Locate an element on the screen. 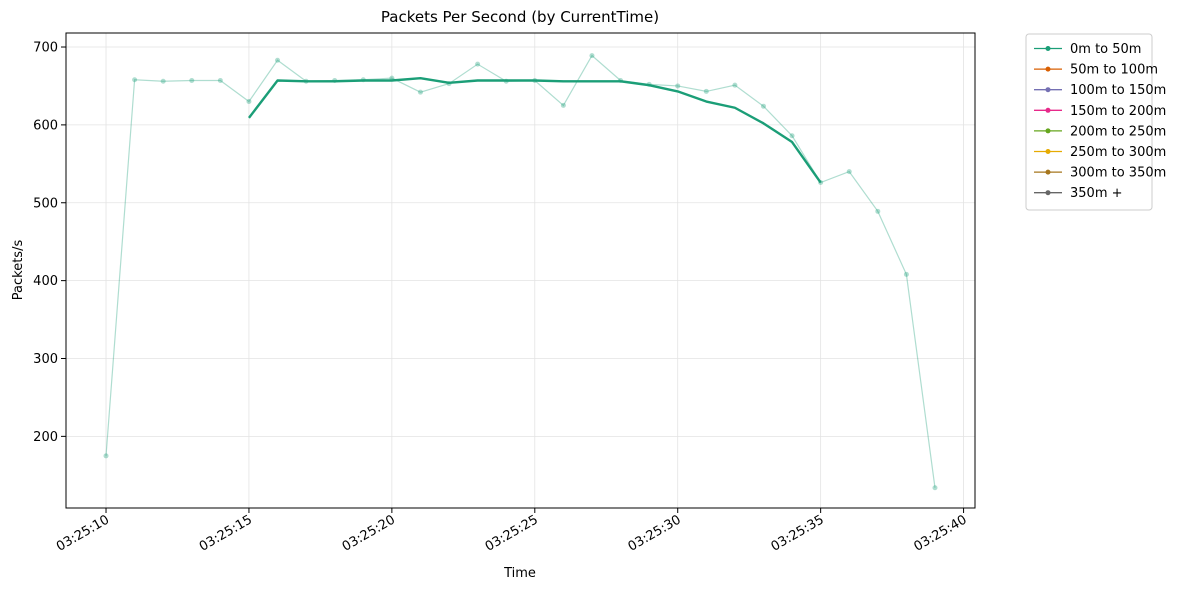 The height and width of the screenshot is (590, 1188). legend-label: 300m to 350m is located at coordinates (1118, 173).